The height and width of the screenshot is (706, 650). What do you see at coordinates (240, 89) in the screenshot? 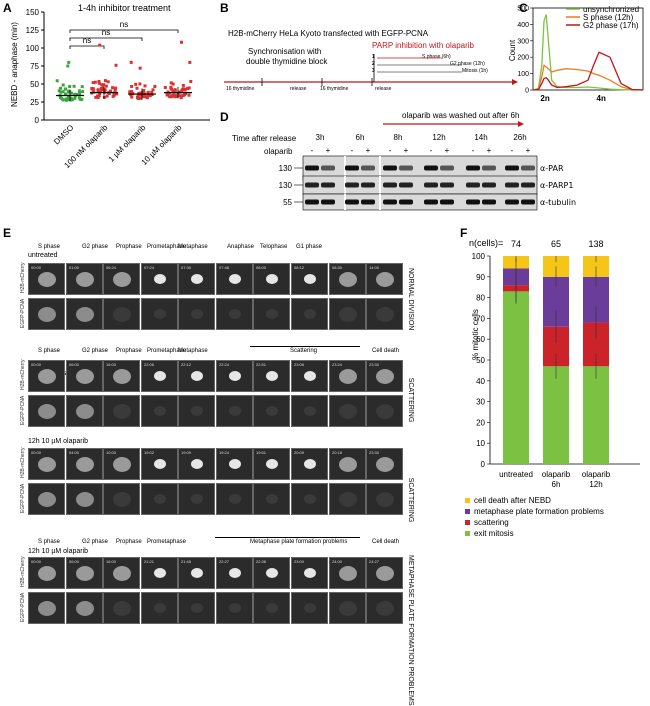
I see `timeline-thymidine-1: 16 thymidine` at bounding box center [240, 89].